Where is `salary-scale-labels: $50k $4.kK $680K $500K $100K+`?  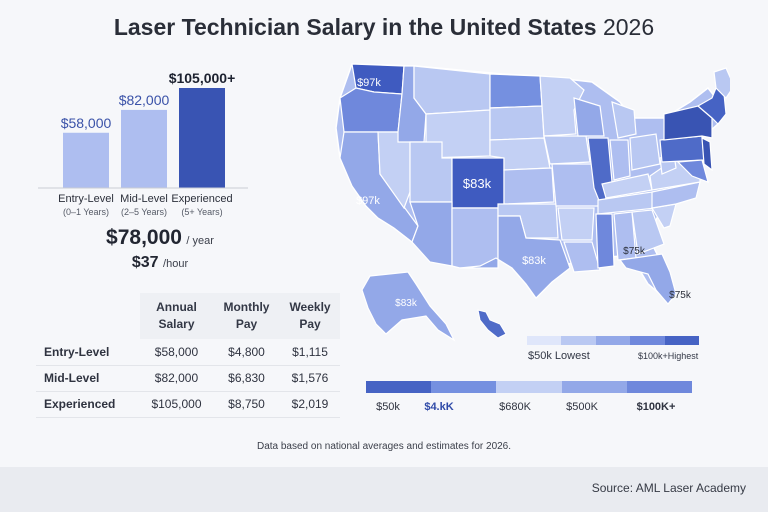
salary-scale-labels: $50k $4.kK $680K $500K $100K+ is located at coordinates (529, 408).